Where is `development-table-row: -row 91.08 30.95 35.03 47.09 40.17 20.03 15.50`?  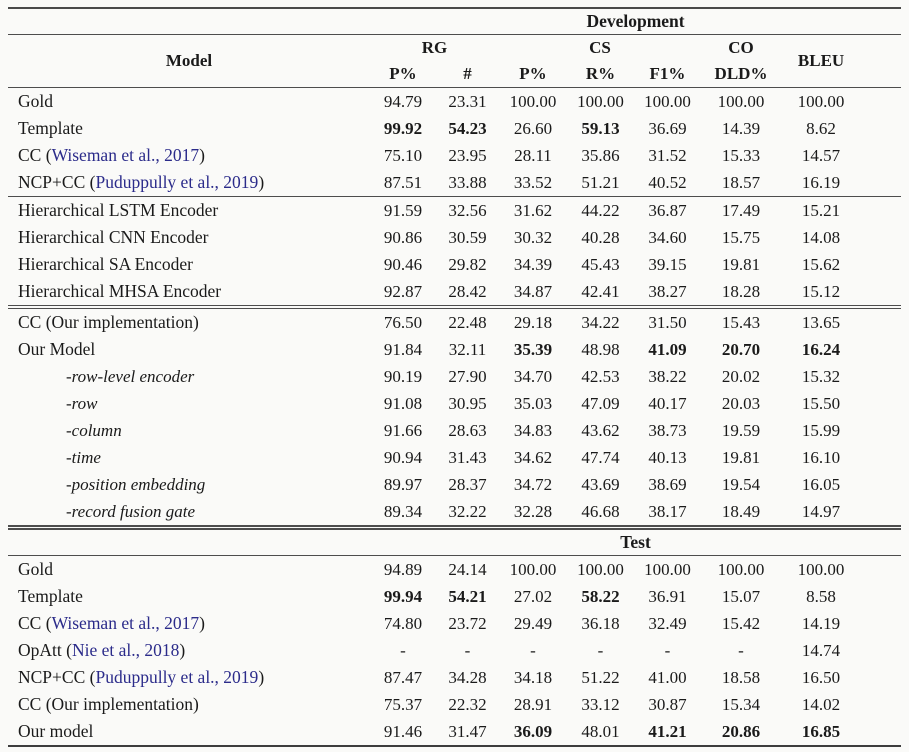
development-table-row: -row 91.08 30.95 35.03 47.09 40.17 20.03 15.50 is located at coordinates (454, 403).